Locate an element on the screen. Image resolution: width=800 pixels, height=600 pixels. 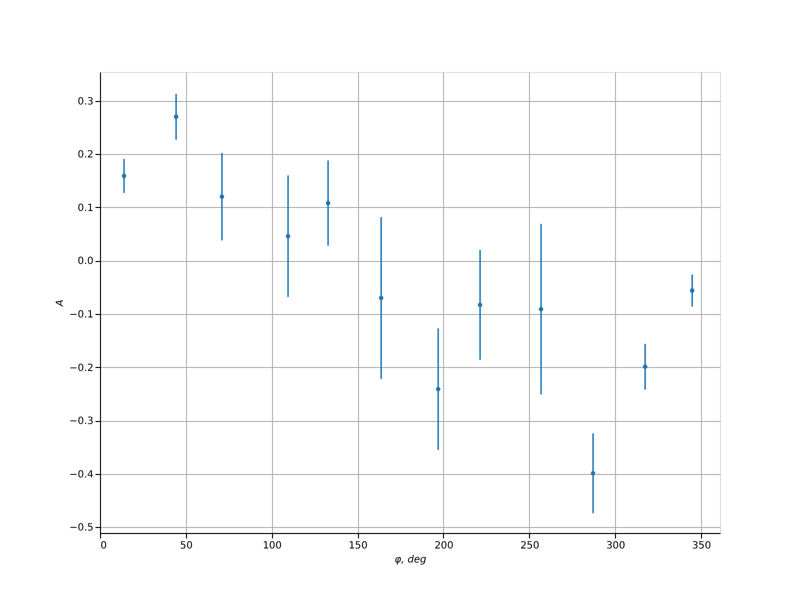
x-tick-label: 300 is located at coordinates (616, 546).